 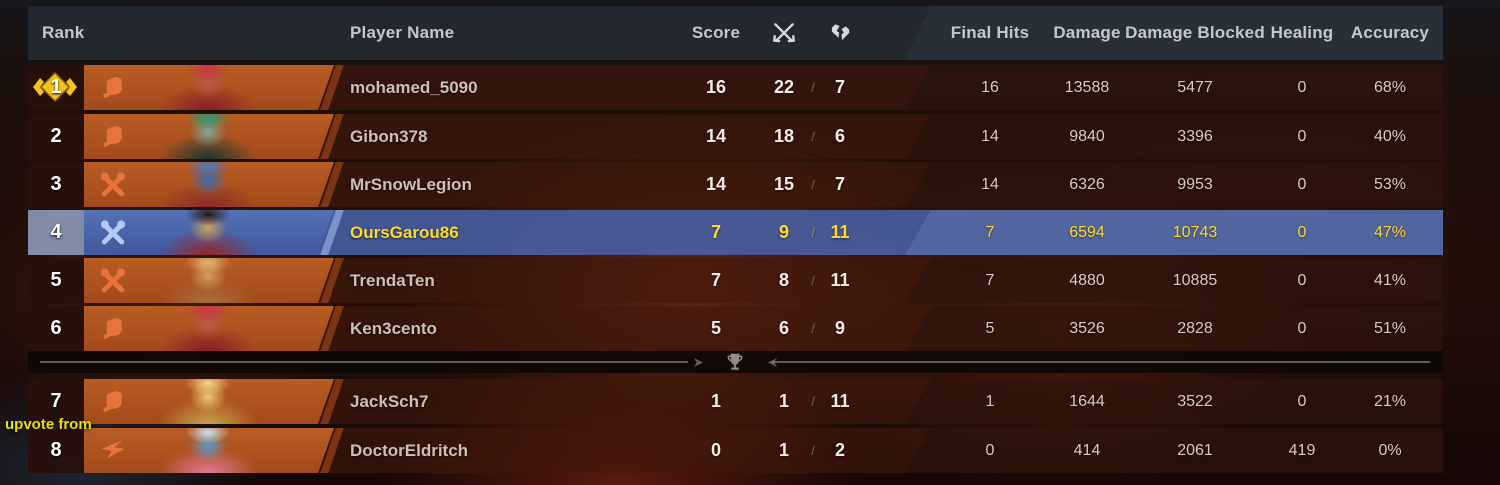 I want to click on damage-blocked-value: 9953, so click(x=1195, y=184).